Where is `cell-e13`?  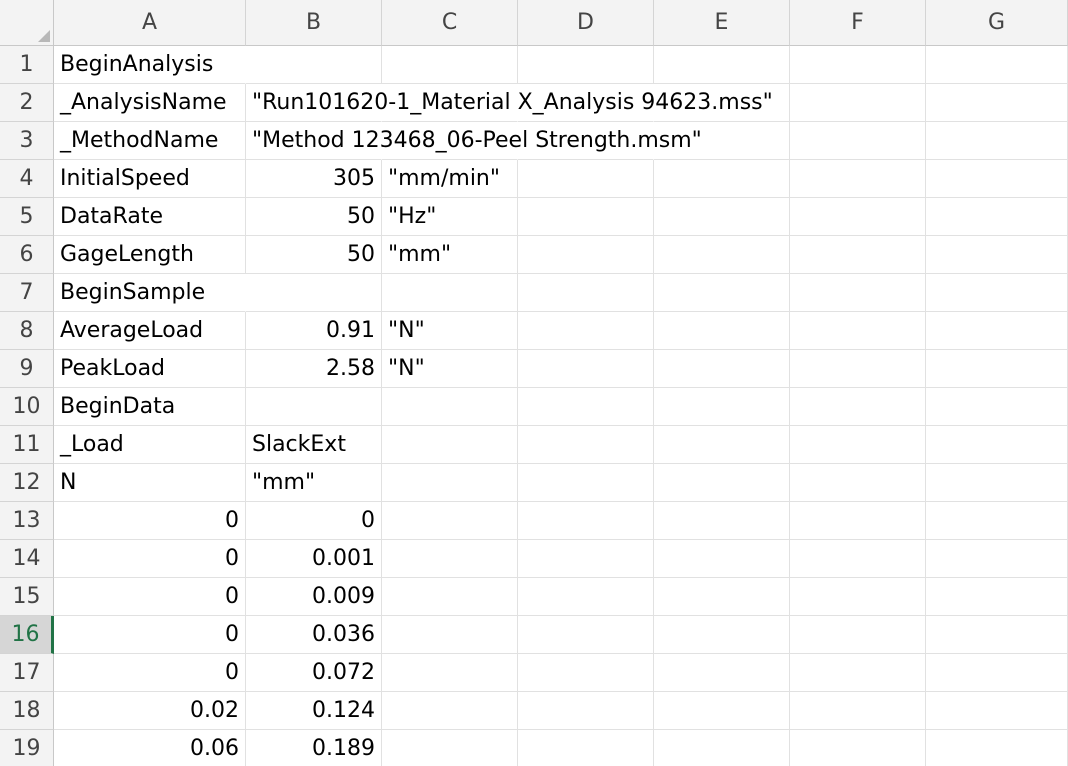 cell-e13 is located at coordinates (722, 521).